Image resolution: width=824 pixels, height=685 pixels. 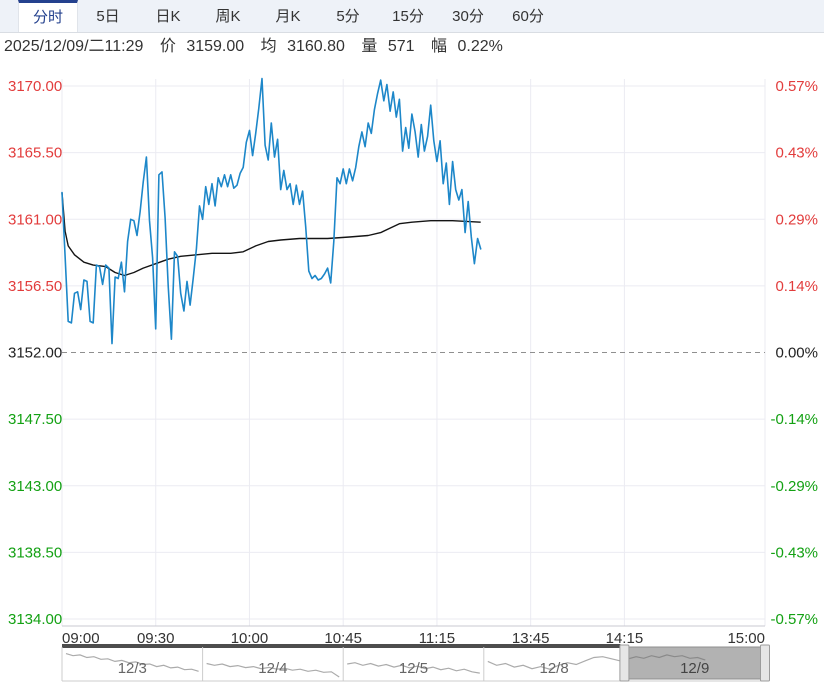 I want to click on y-axis-percent-label: -0.14%, so click(x=794, y=419).